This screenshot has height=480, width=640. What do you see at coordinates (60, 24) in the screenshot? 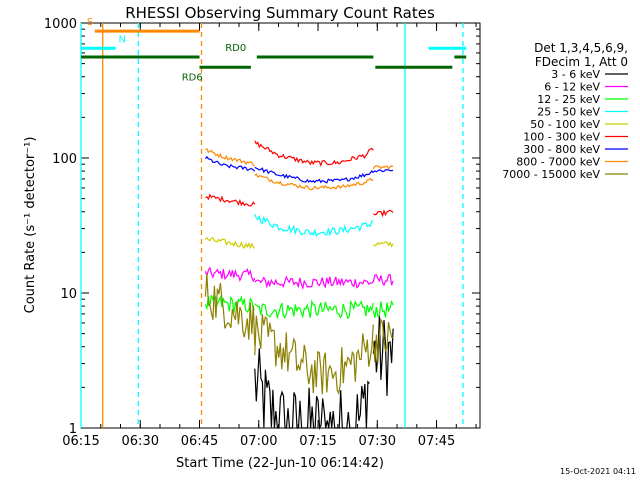
I see `y-tick-label: 1000` at bounding box center [60, 24].